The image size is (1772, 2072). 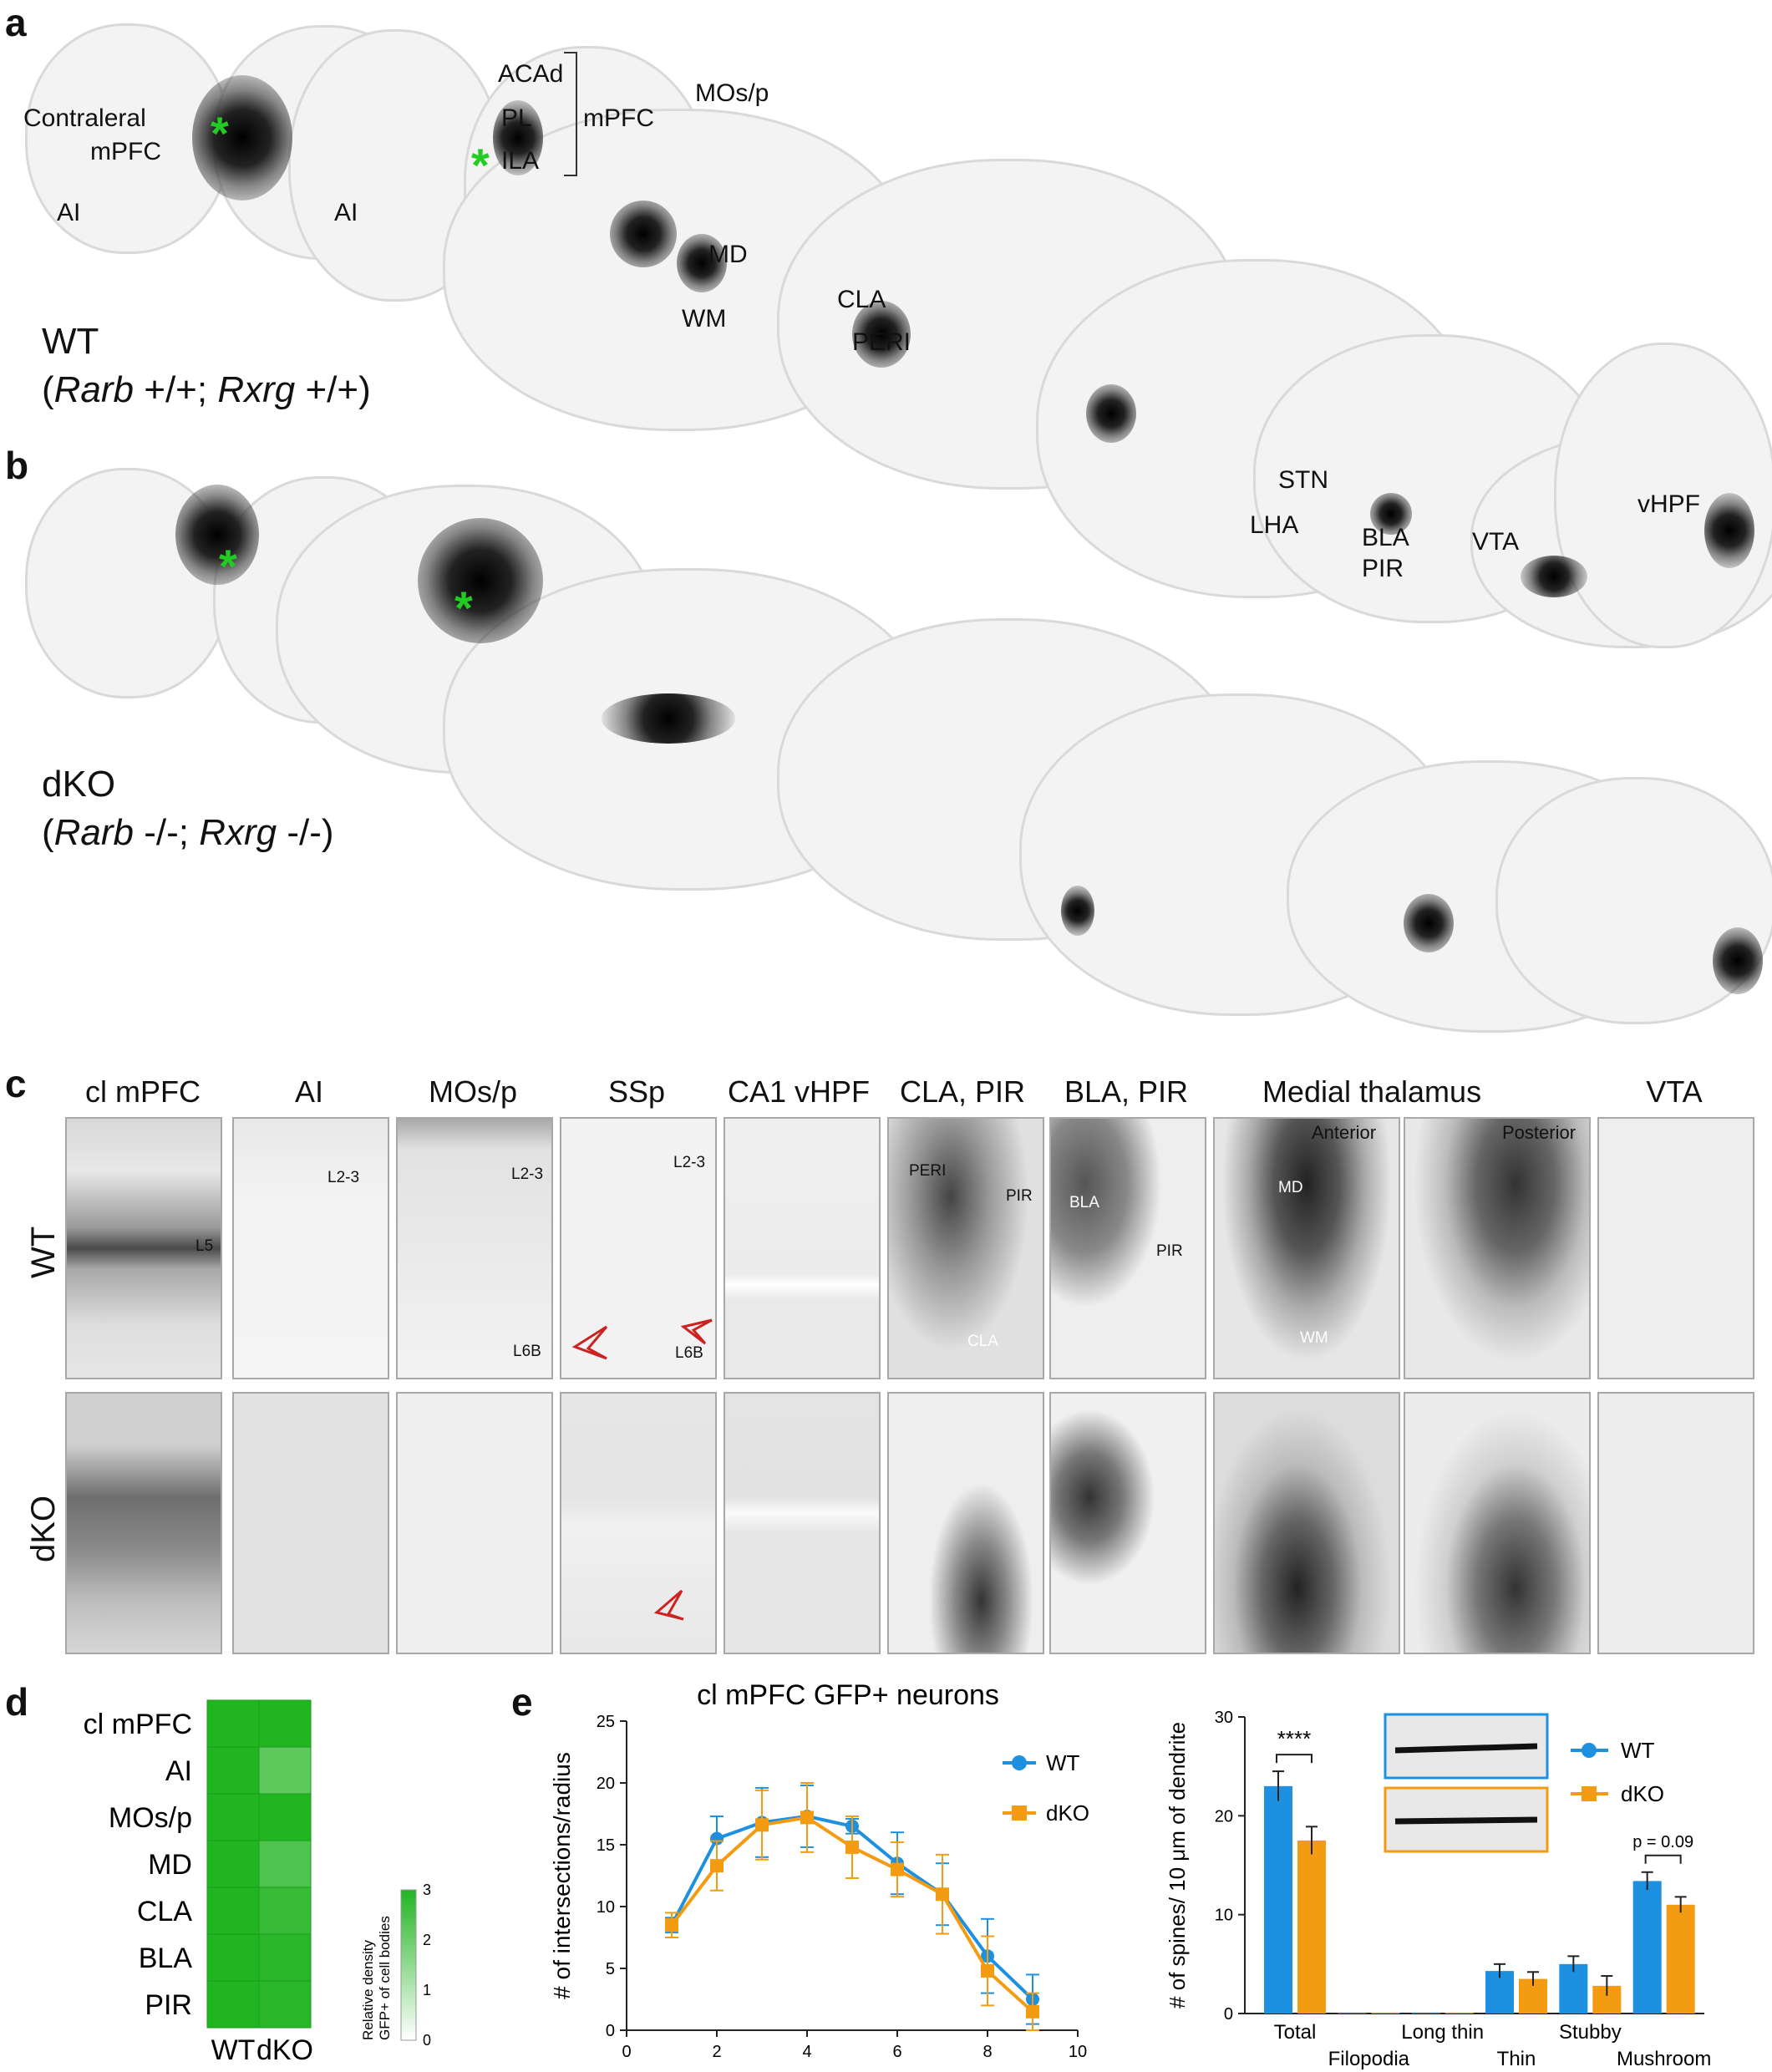 What do you see at coordinates (1442, 2032) in the screenshot?
I see `category-label: Long thin` at bounding box center [1442, 2032].